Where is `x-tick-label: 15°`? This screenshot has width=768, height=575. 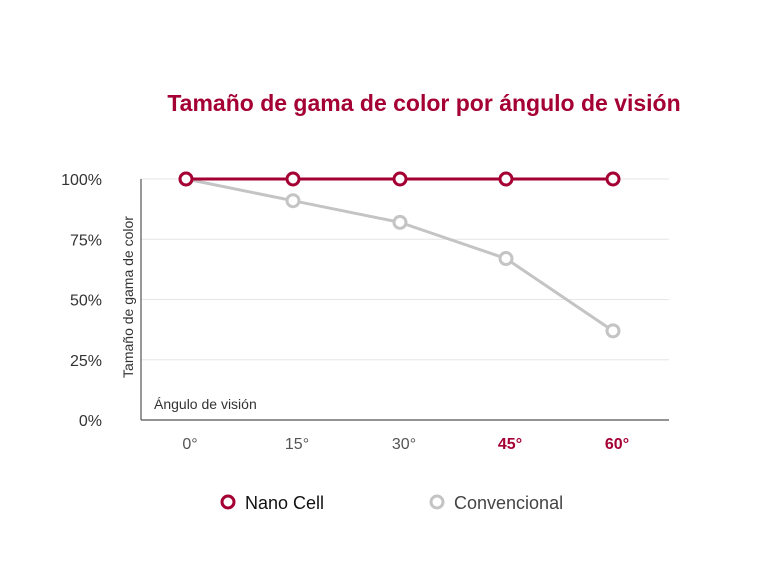
x-tick-label: 15° is located at coordinates (297, 444).